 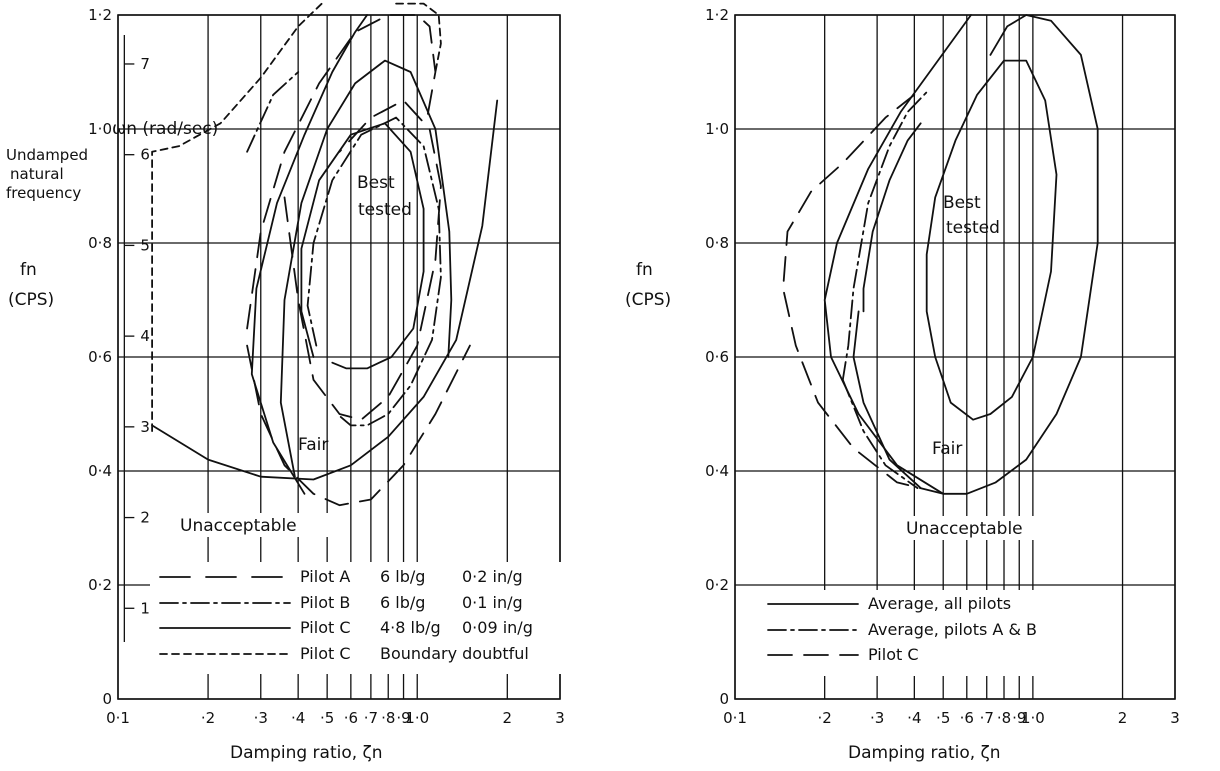 I want to click on legend-average-all: Average, all pilots, so click(x=939, y=603).